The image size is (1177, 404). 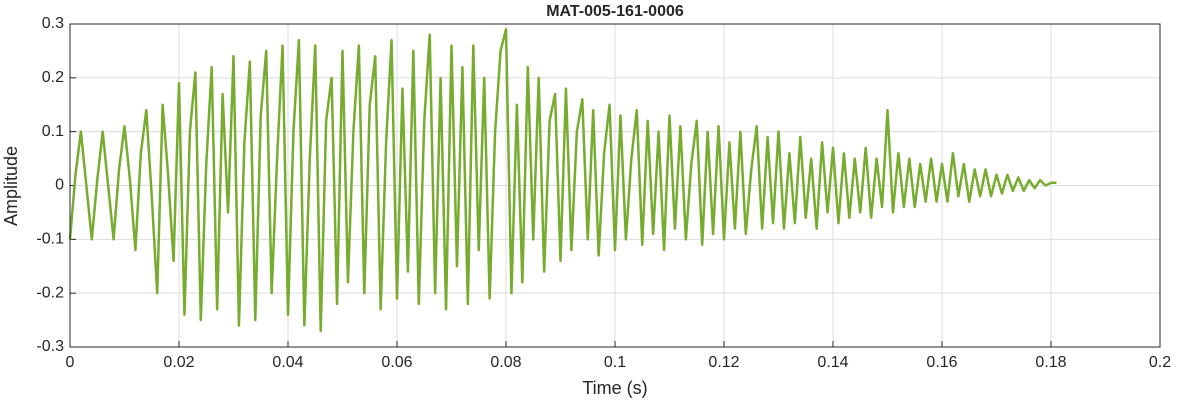 What do you see at coordinates (396, 362) in the screenshot?
I see `x-tick-label: 0.06` at bounding box center [396, 362].